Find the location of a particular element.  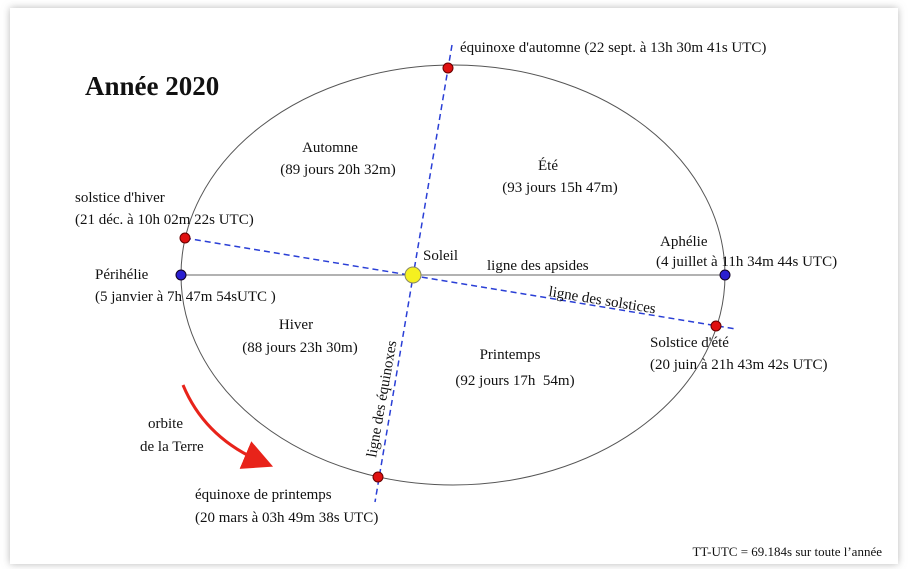

label: solstice d'hiver is located at coordinates (120, 198).